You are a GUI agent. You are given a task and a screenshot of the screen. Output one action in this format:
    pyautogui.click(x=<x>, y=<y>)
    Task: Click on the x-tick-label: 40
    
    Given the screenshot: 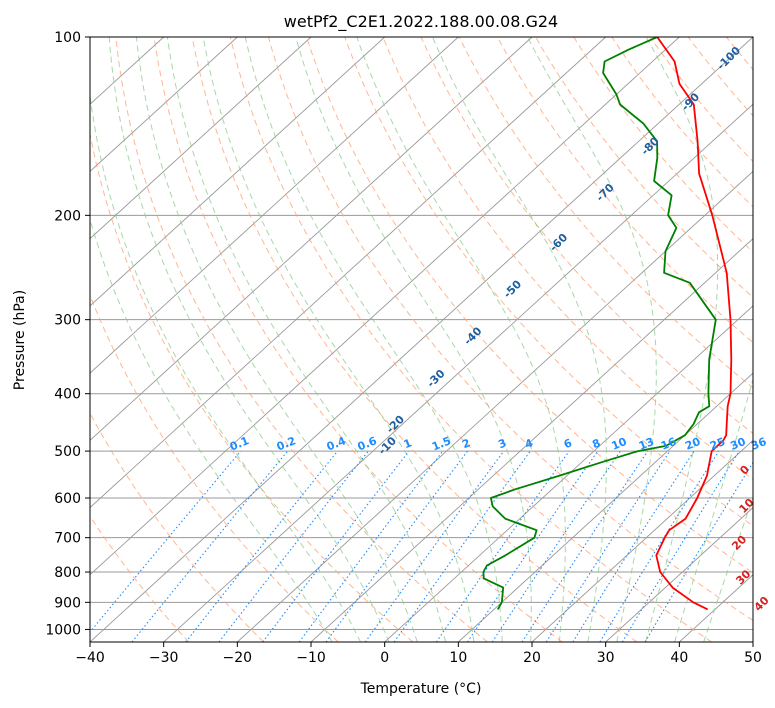 What is the action you would take?
    pyautogui.click(x=679, y=658)
    